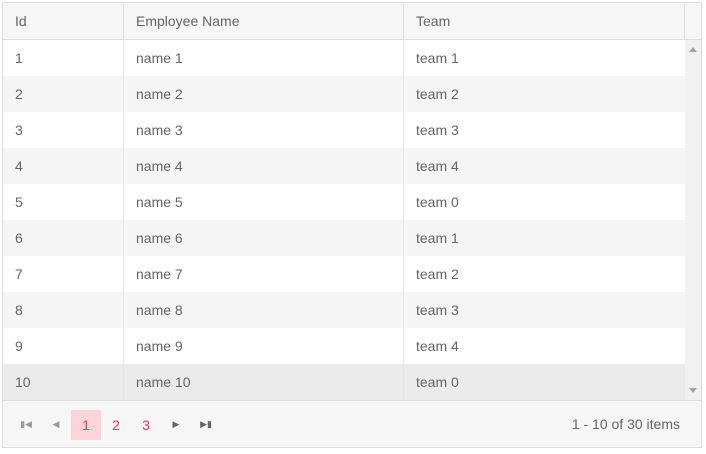 This screenshot has height=454, width=706. What do you see at coordinates (63, 382) in the screenshot?
I see `cell-id: 10` at bounding box center [63, 382].